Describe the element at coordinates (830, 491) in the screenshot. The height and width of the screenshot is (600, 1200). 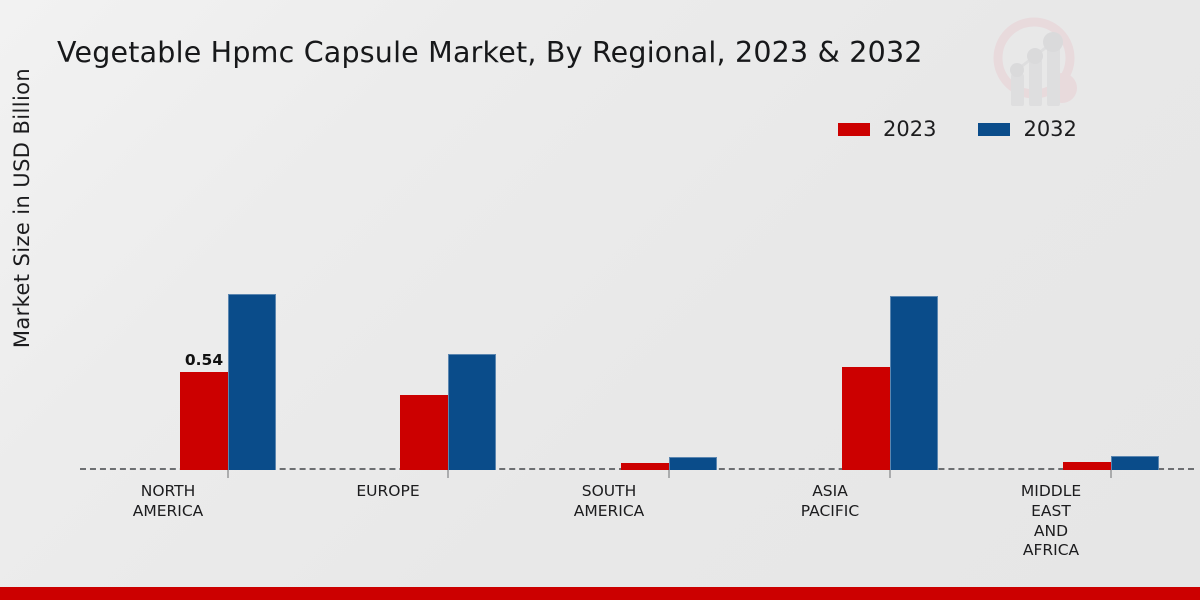
I see `x-axis-label-line: ASIA` at that location.